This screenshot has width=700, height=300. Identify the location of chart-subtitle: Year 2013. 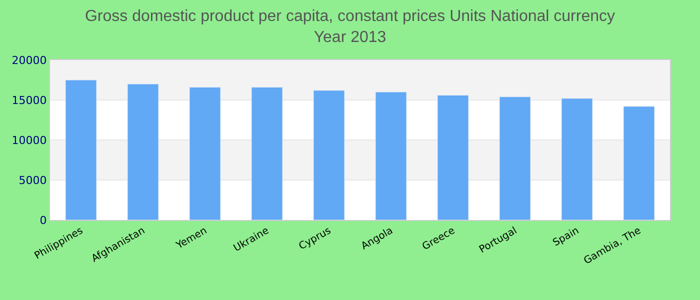
(350, 37).